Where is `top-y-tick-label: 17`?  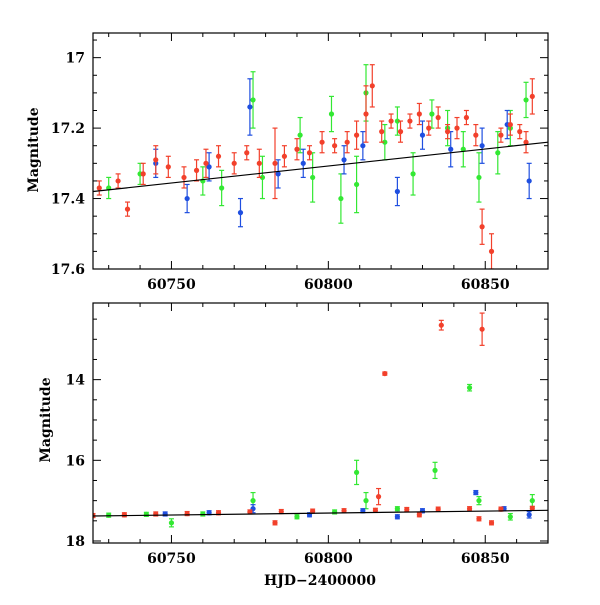 top-y-tick-label: 17 is located at coordinates (75, 59).